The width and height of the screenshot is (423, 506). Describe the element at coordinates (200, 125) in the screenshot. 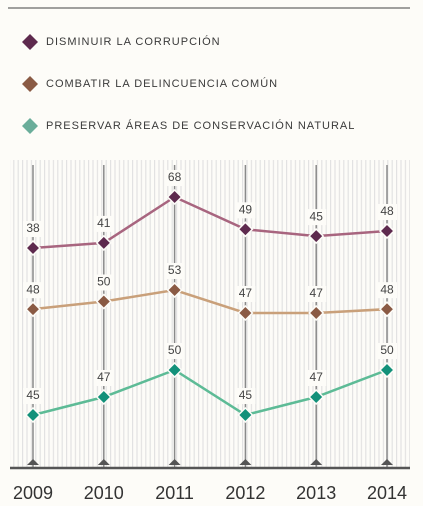

I see `legend-label: PRESERVAR ÁREAS DE CONSERVACIÓN NATURAL` at that location.